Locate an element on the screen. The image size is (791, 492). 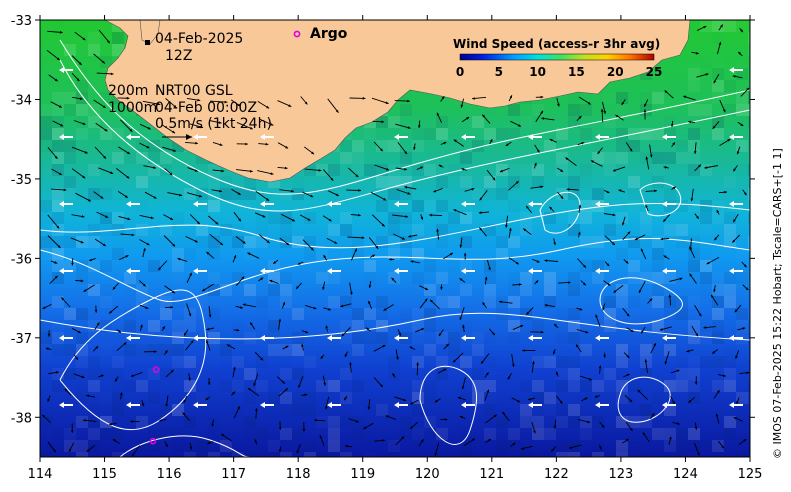
legend-tick-label: 10 is located at coordinates (537, 72).